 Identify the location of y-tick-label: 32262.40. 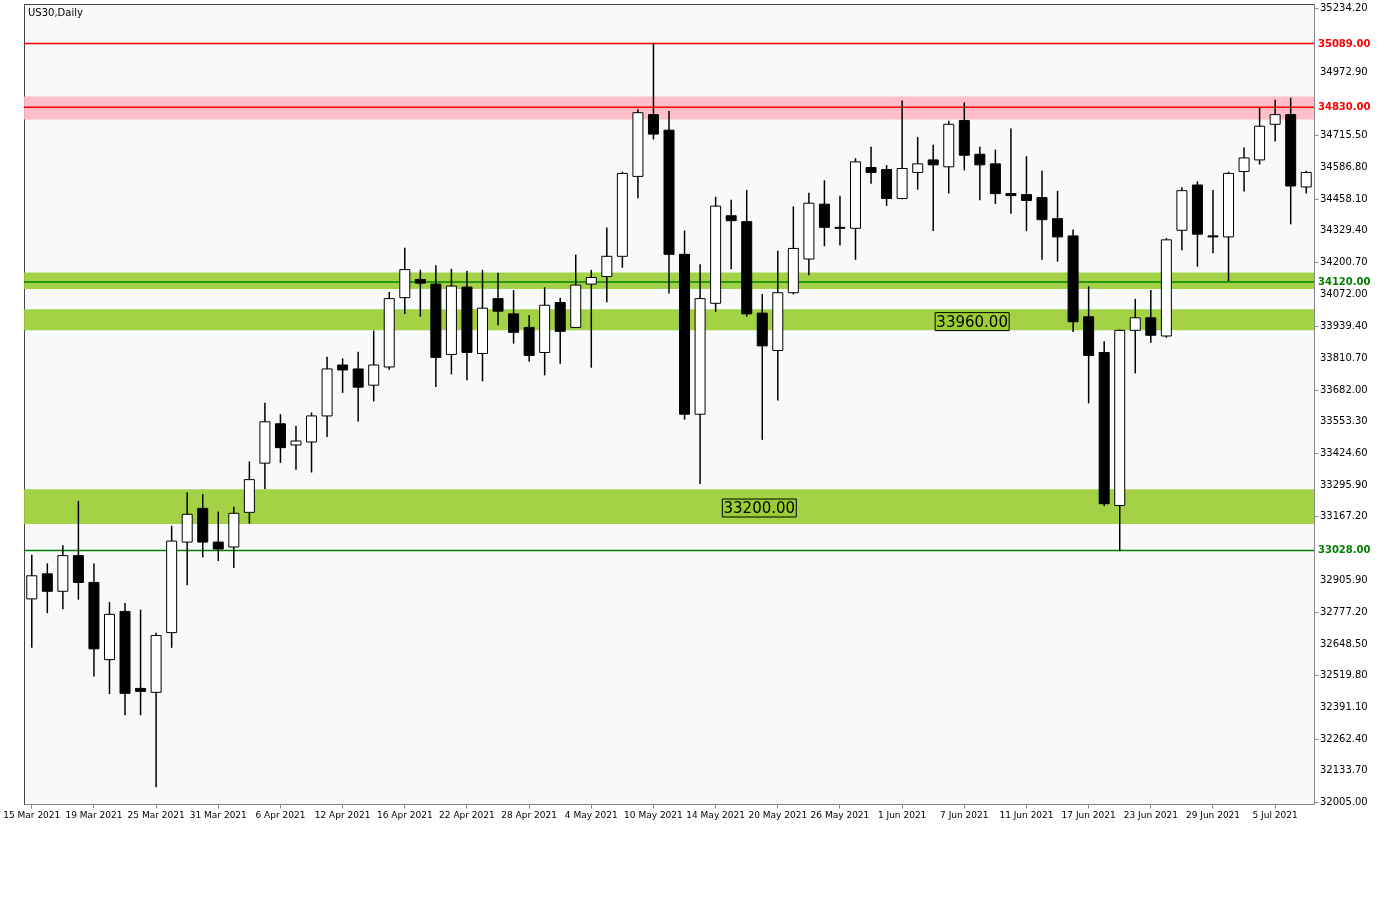
(1344, 738).